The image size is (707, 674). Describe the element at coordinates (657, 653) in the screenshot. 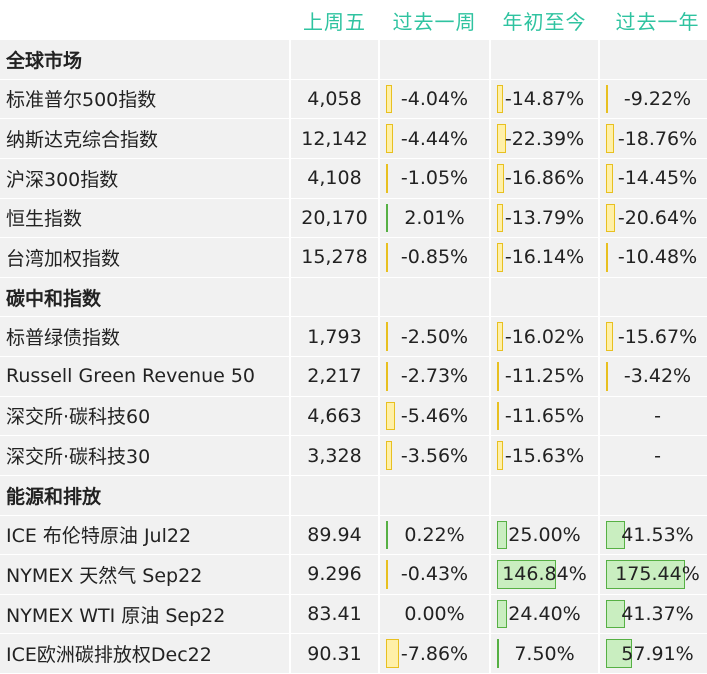

I see `year-change-text: 57.91%` at that location.